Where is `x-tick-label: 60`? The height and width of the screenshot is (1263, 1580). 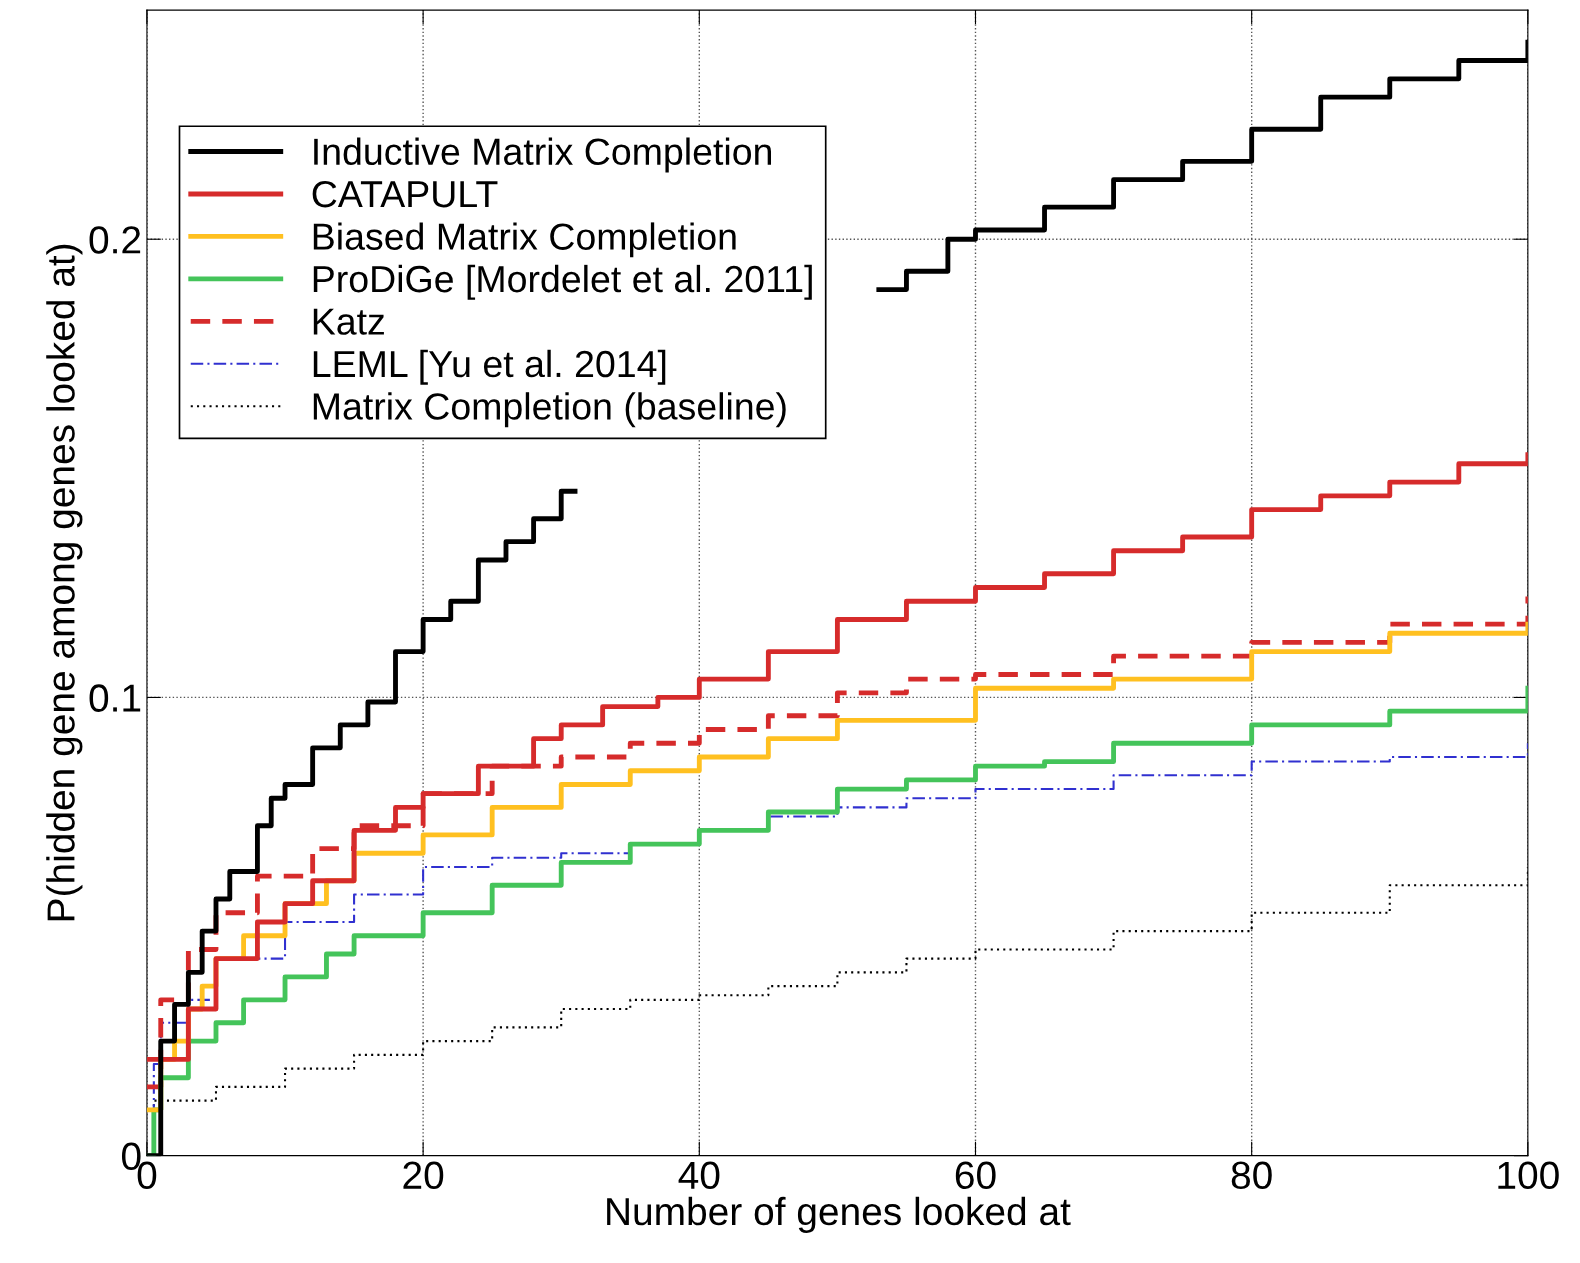 x-tick-label: 60 is located at coordinates (975, 1175).